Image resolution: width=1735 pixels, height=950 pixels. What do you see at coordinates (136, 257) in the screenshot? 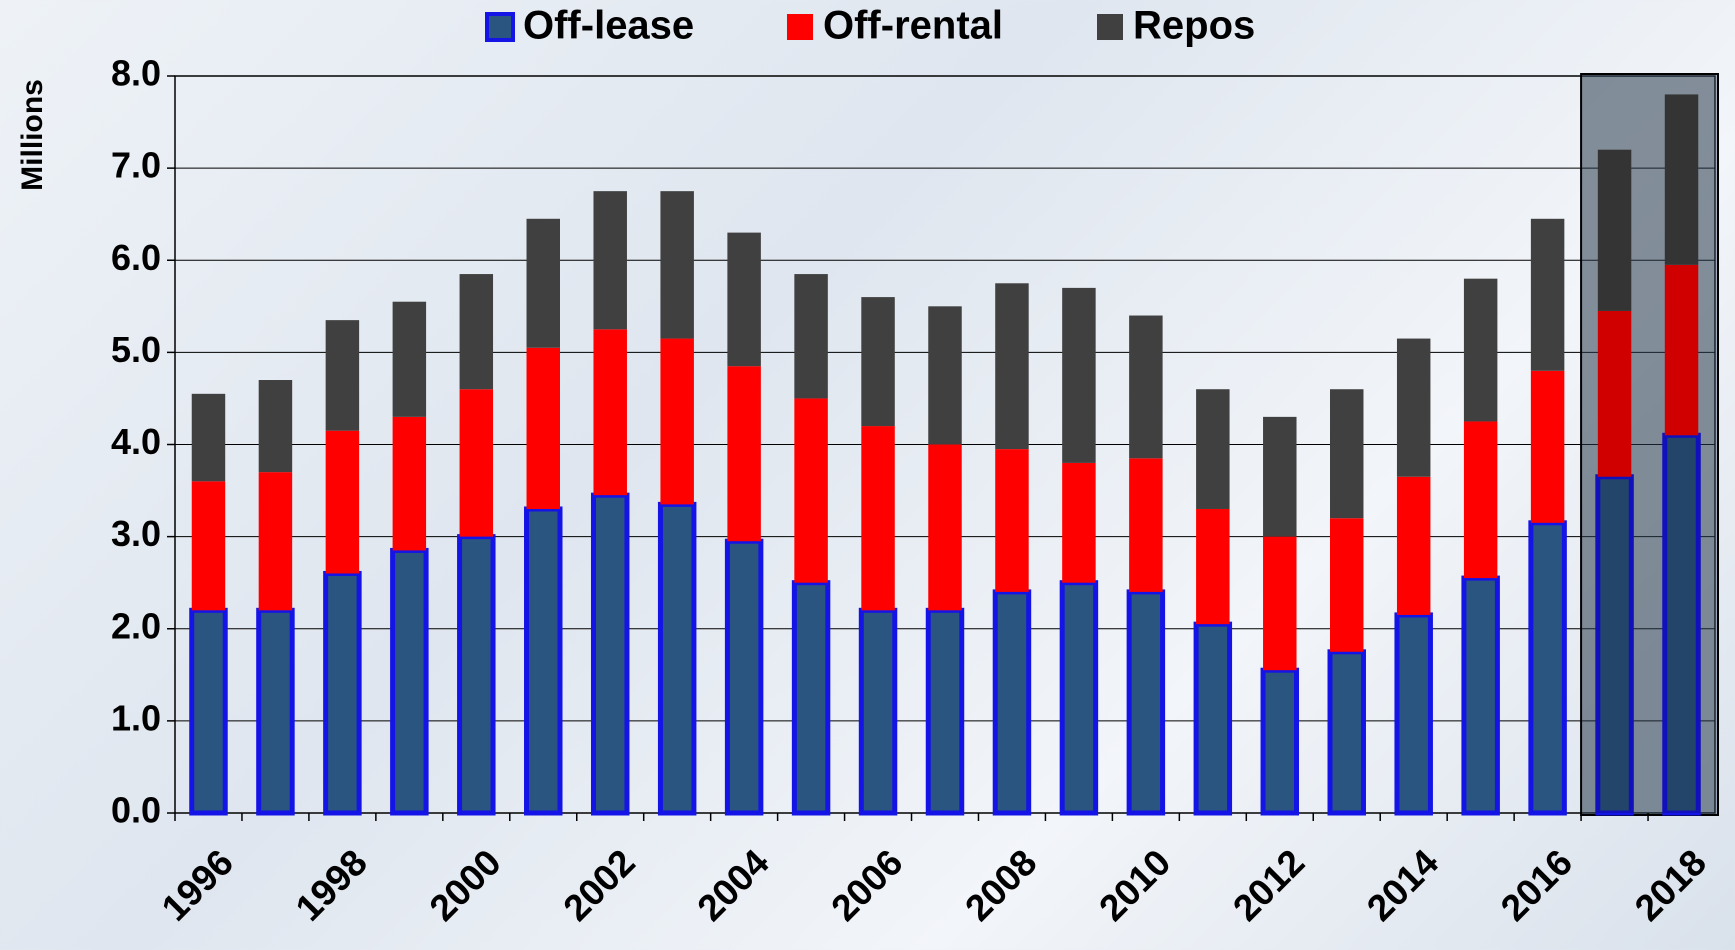
I see `y-tick-label: 6.0` at bounding box center [136, 257].